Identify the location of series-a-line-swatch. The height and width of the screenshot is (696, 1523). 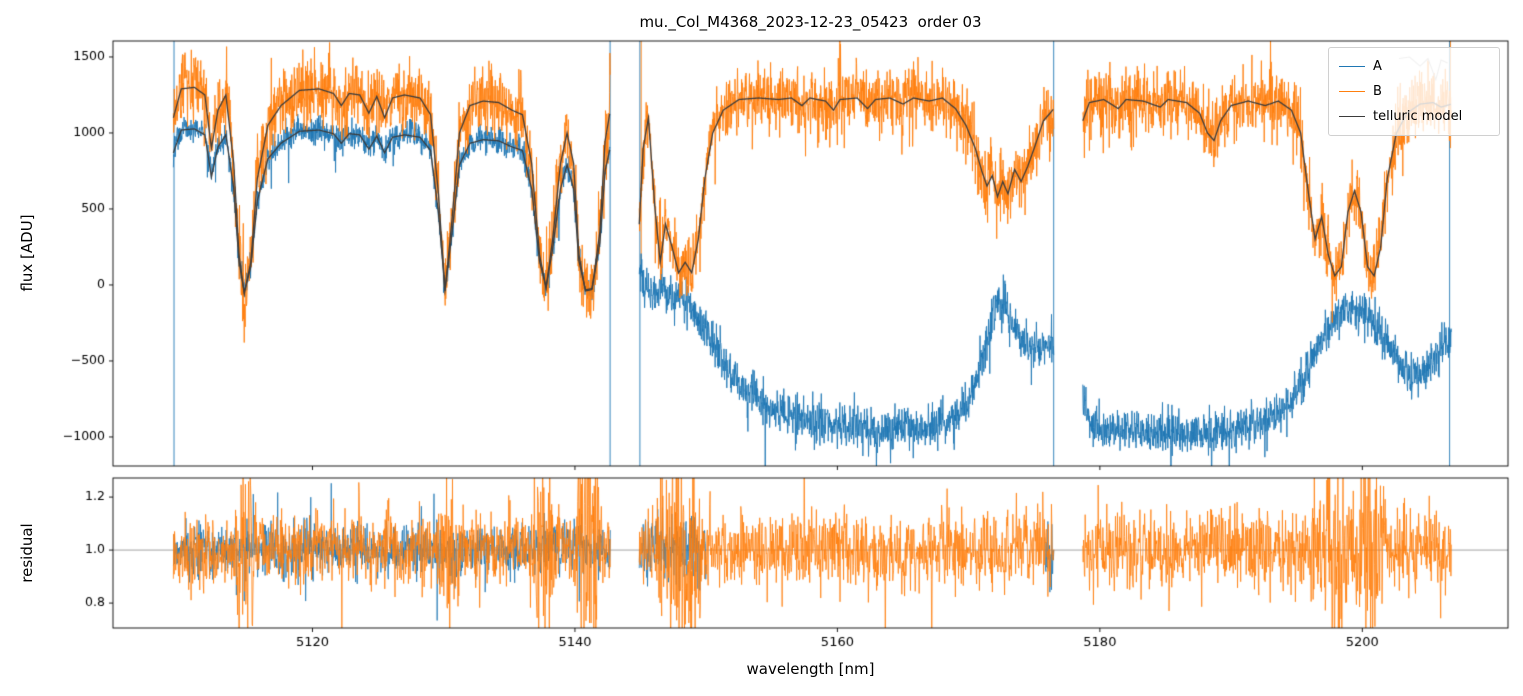
(1352, 66).